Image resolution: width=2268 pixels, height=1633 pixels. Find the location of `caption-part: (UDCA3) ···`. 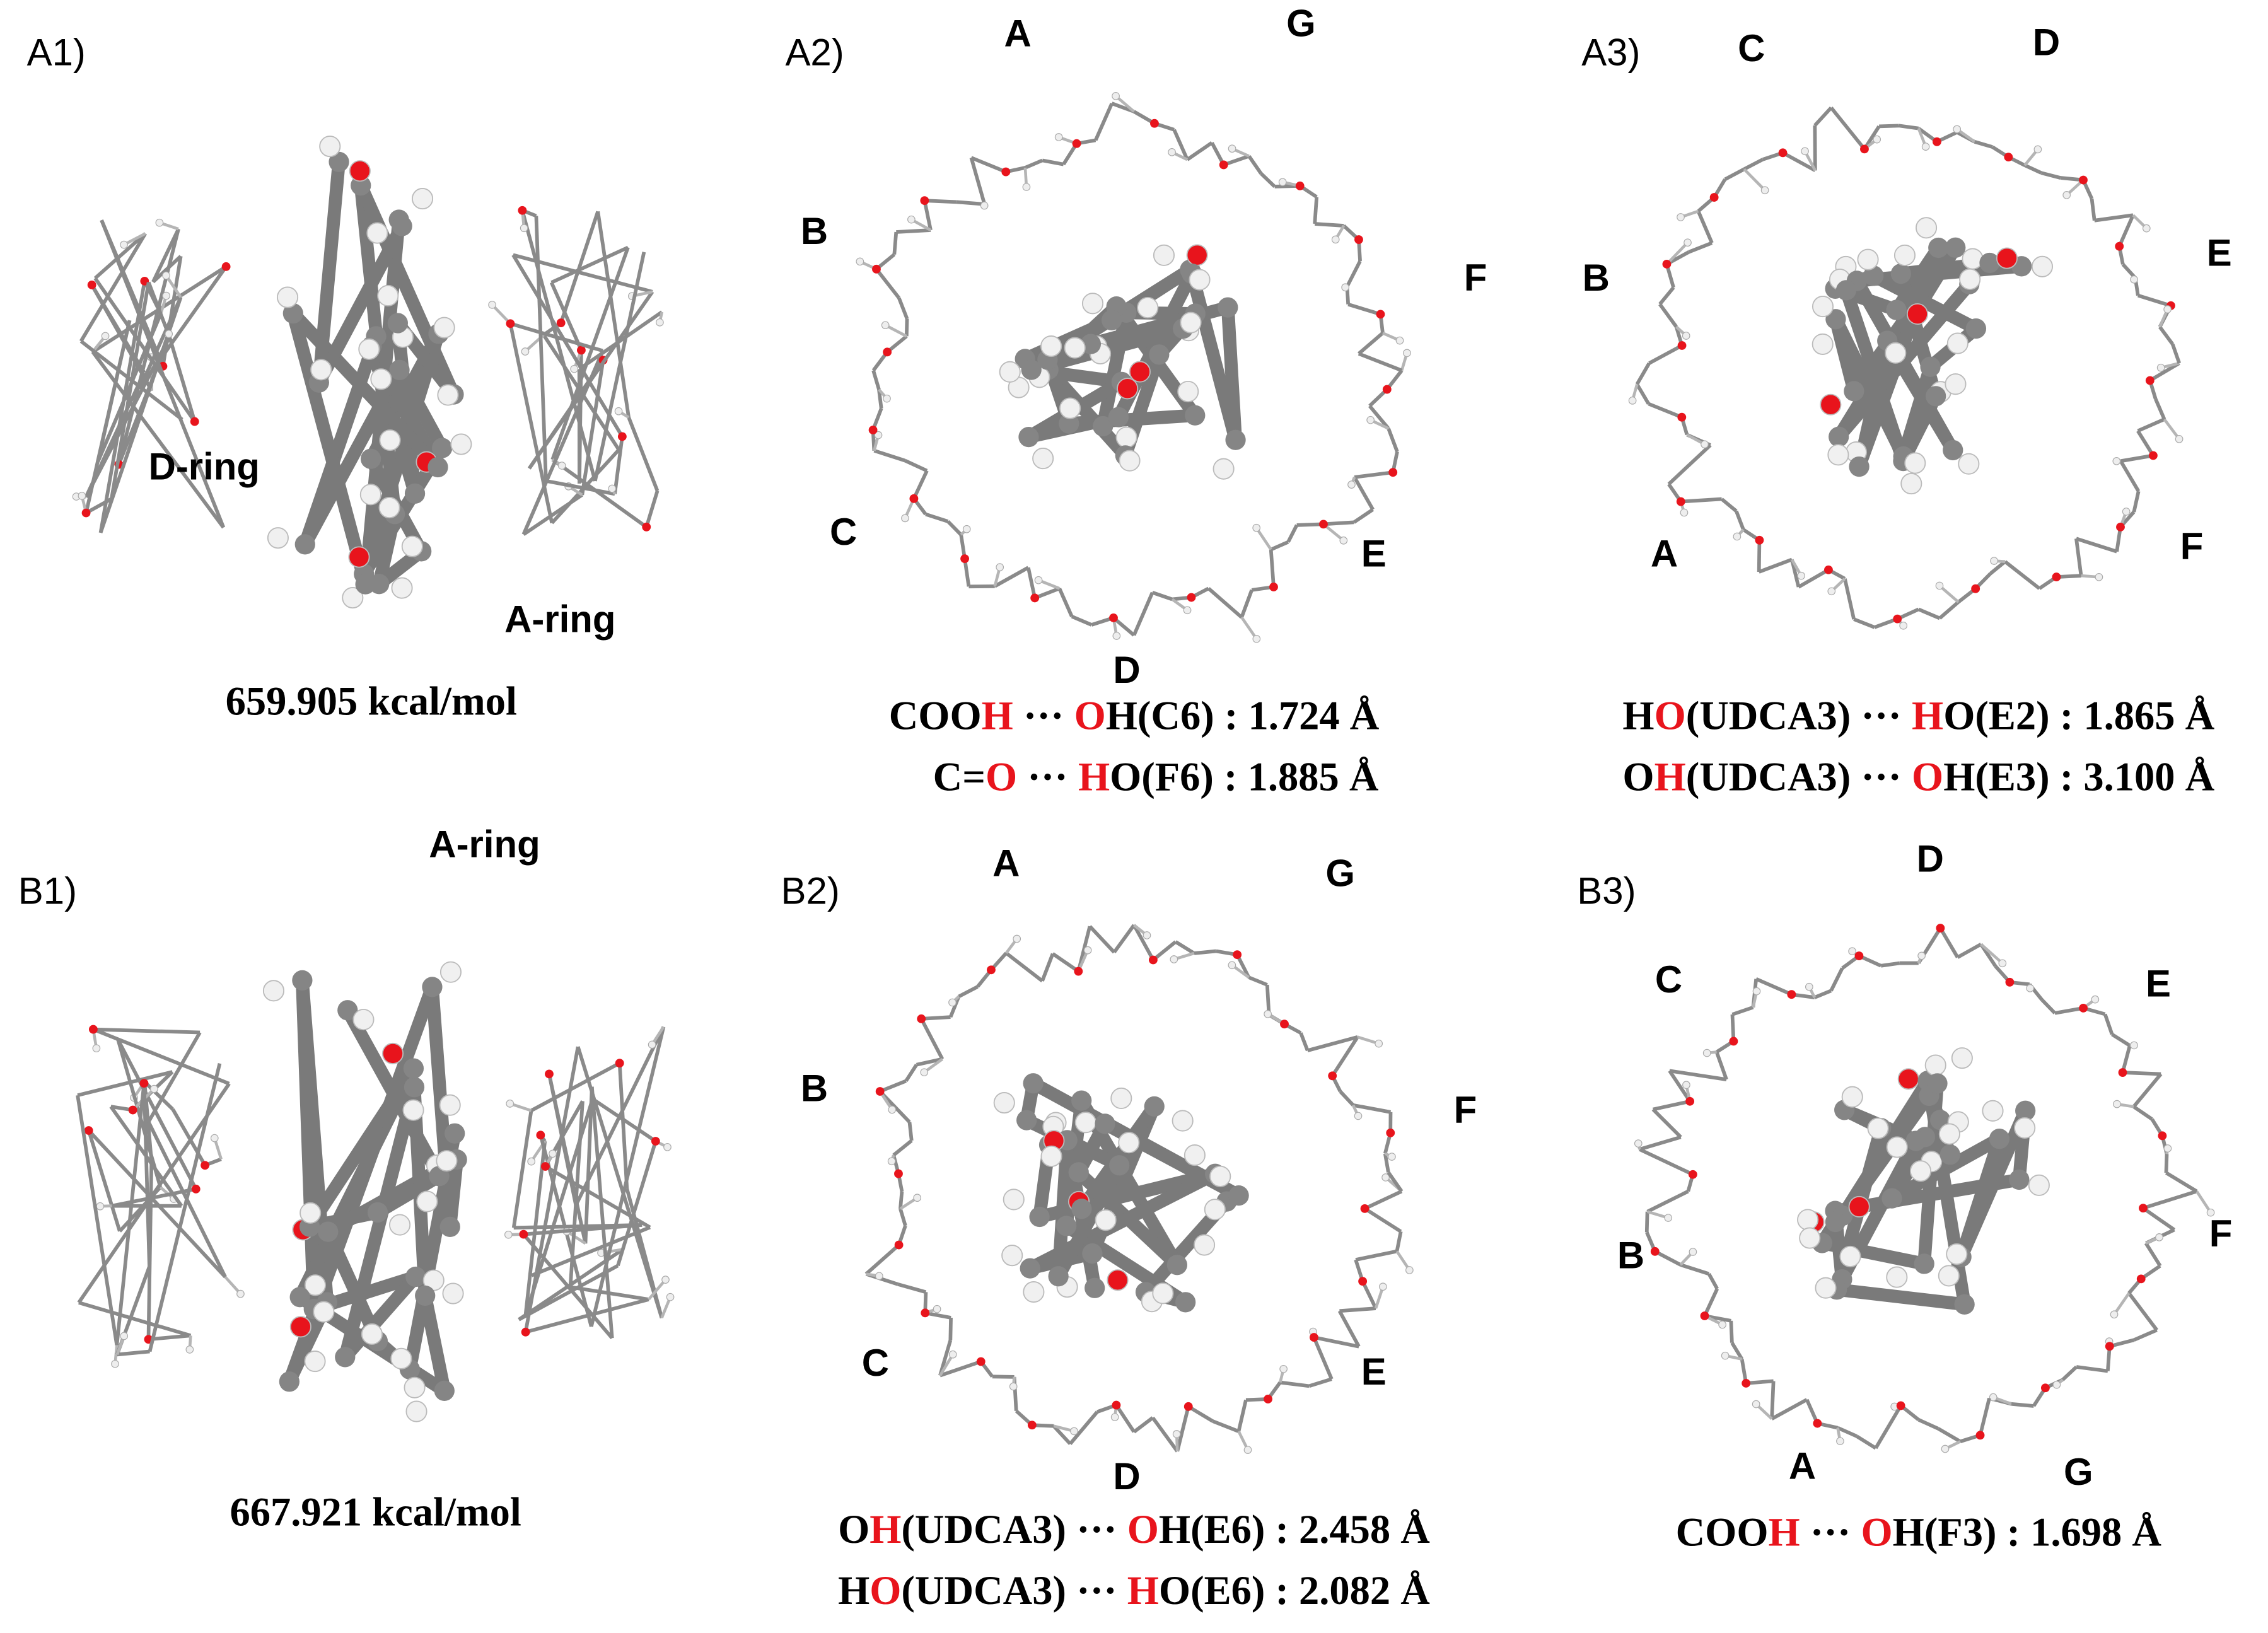

caption-part: (UDCA3) ··· is located at coordinates (1799, 716).